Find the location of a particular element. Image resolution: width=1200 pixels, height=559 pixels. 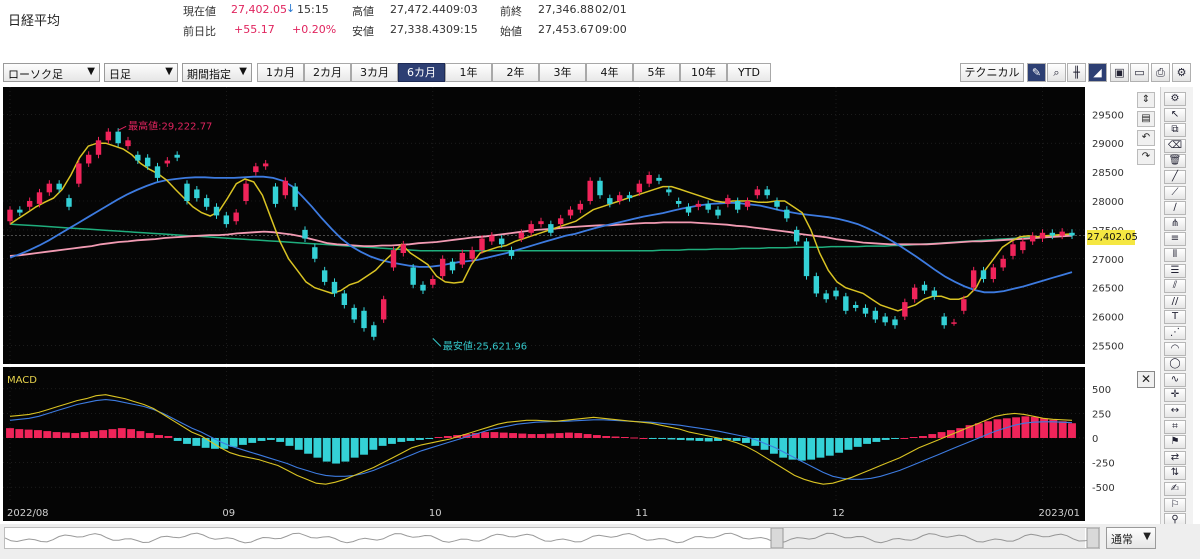

period-button-2: 2カ月 is located at coordinates (327, 72).